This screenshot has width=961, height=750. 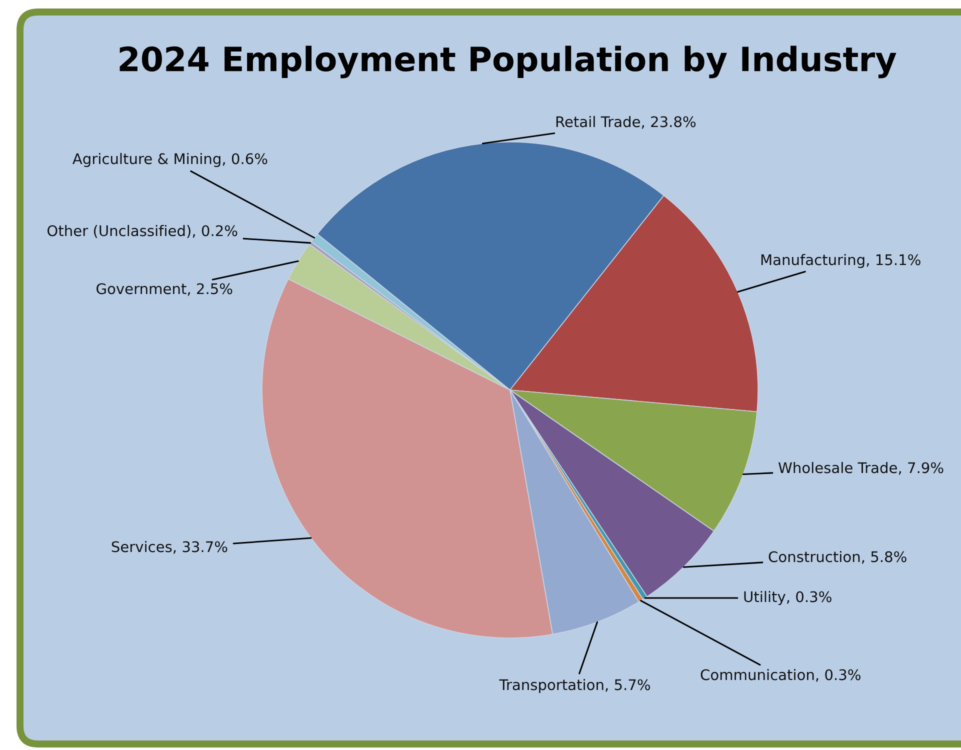 What do you see at coordinates (780, 675) in the screenshot?
I see `slice-label: Communication, 0.3%` at bounding box center [780, 675].